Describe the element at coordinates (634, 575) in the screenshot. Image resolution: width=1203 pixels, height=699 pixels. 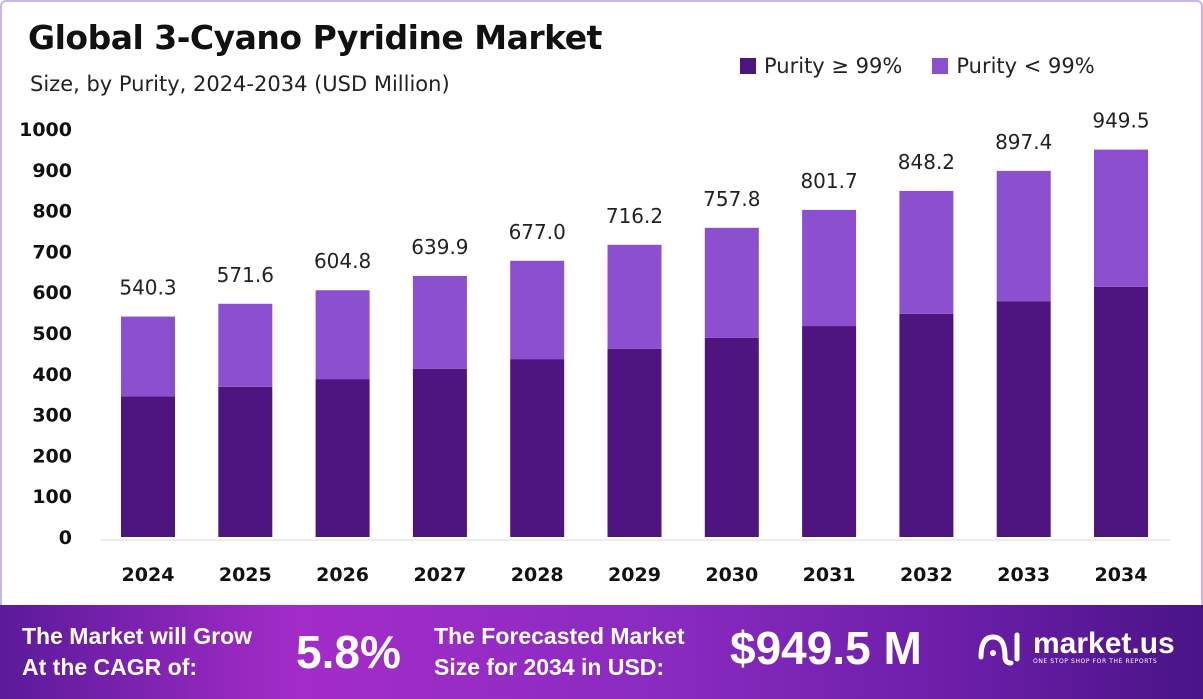
I see `x-tick-label: 2029` at that location.